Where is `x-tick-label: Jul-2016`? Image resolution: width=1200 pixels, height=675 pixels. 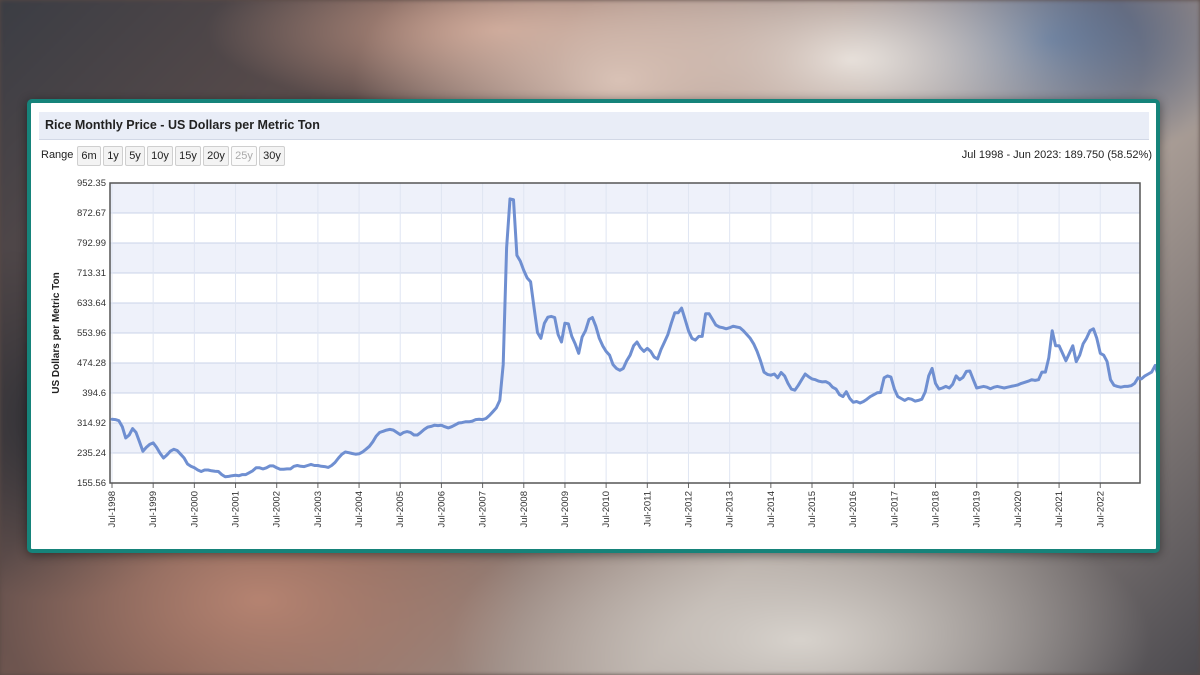
x-tick-label: Jul-2016 is located at coordinates (853, 509).